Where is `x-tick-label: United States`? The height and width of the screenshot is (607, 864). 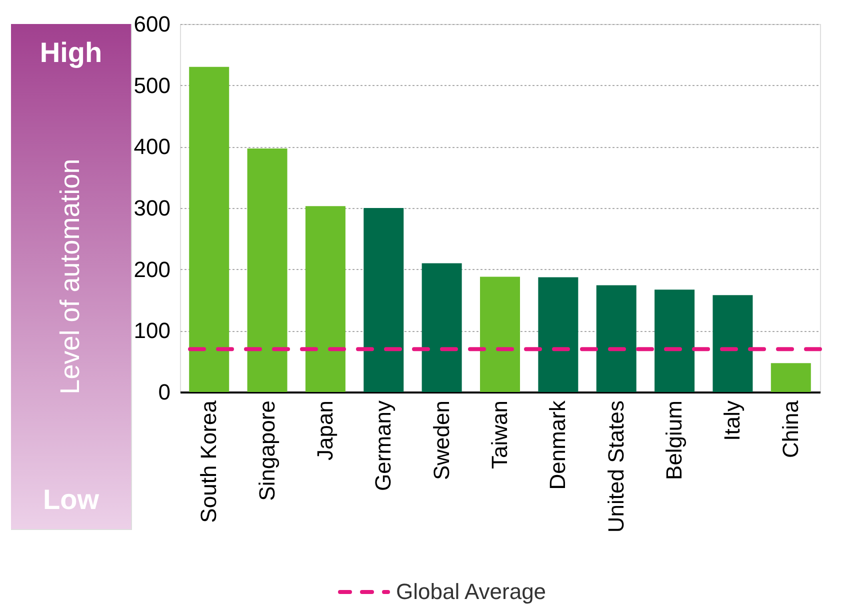
x-tick-label: United States is located at coordinates (615, 466).